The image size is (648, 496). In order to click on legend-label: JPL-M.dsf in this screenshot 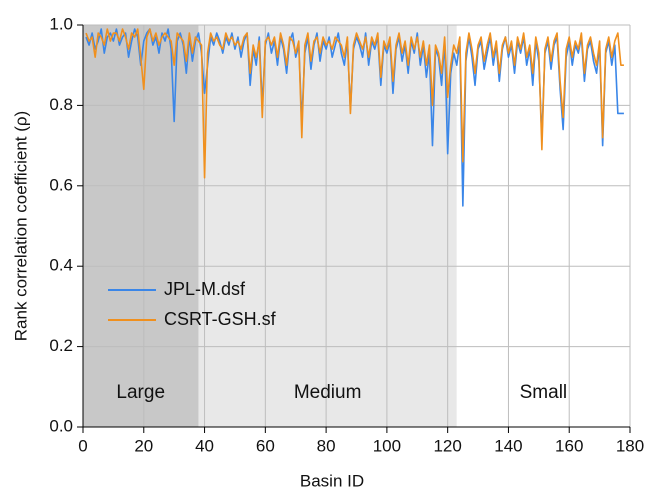, I will do `click(205, 289)`.